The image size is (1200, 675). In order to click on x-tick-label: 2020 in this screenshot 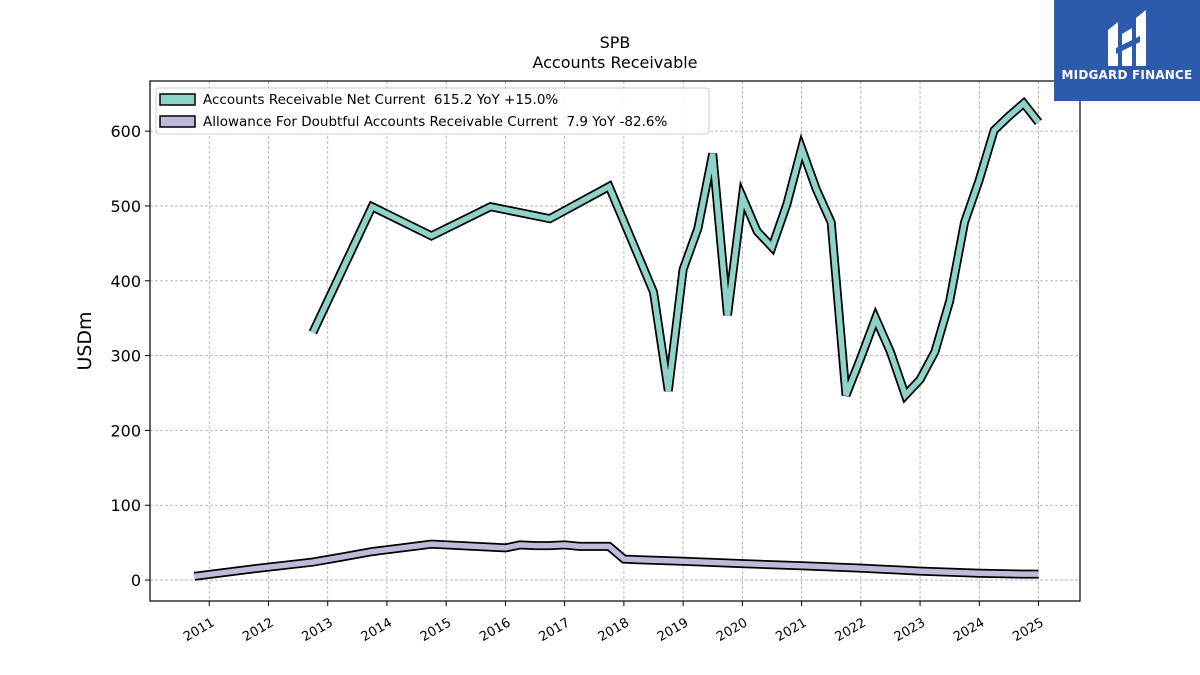, I will do `click(732, 630)`.